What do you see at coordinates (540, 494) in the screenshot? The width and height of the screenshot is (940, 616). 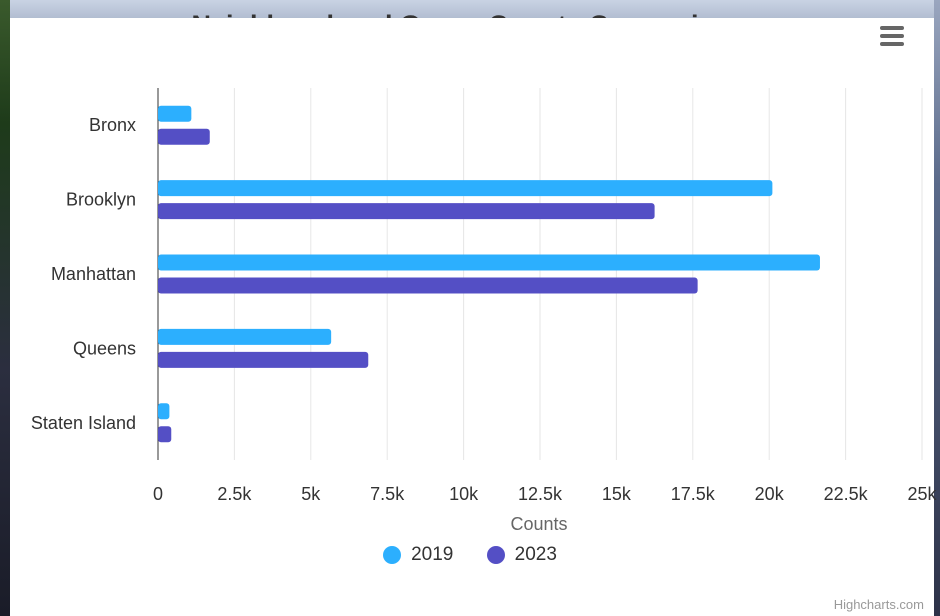 I see `x-tick-label-5: 12.5k` at bounding box center [540, 494].